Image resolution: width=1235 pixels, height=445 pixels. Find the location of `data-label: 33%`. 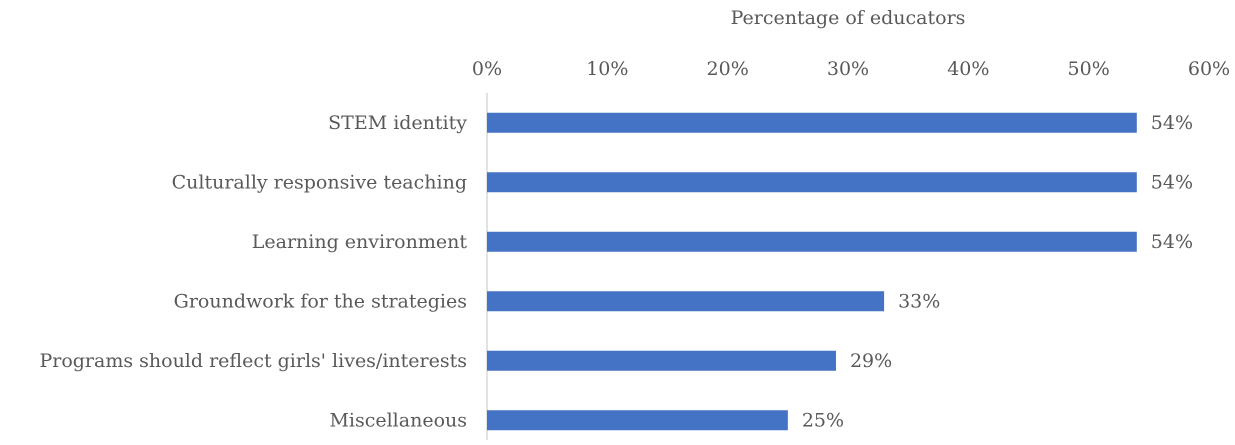

data-label: 33% is located at coordinates (919, 301).